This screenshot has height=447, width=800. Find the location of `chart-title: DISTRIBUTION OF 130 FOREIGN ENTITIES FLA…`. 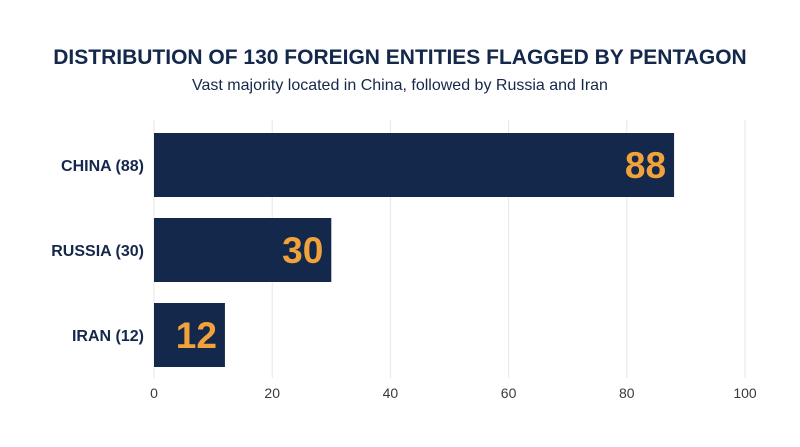

chart-title: DISTRIBUTION OF 130 FOREIGN ENTITIES FLA… is located at coordinates (399, 57).